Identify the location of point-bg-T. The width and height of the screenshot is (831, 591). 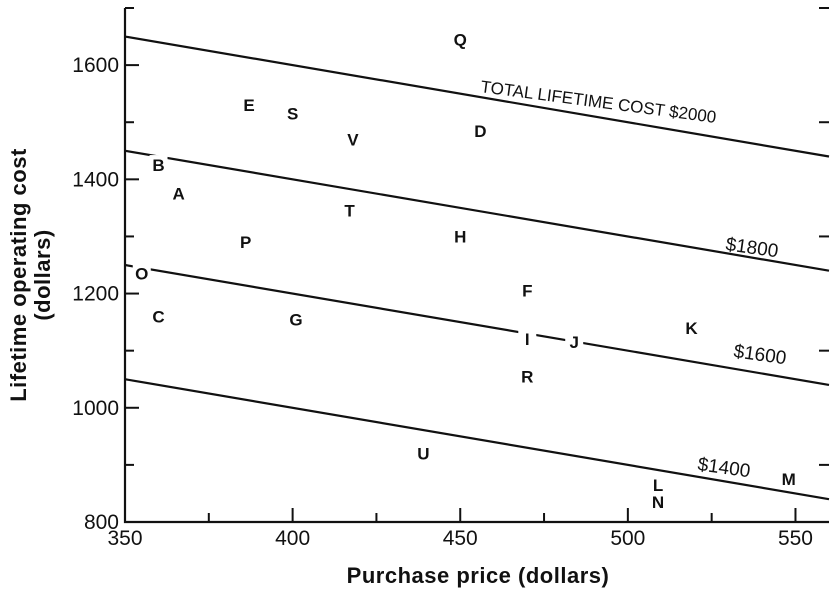
(349, 210).